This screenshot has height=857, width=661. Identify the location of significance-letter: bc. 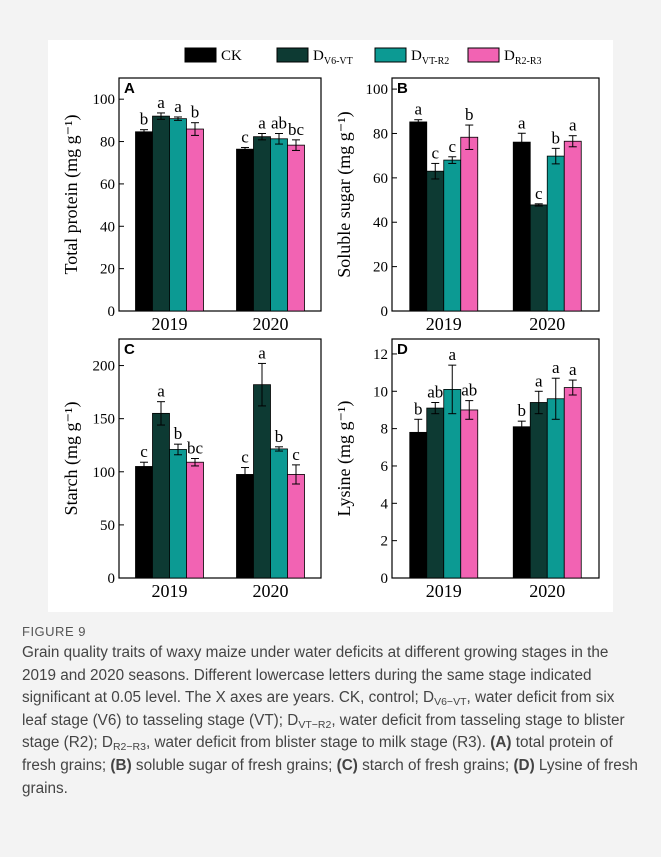
(296, 129).